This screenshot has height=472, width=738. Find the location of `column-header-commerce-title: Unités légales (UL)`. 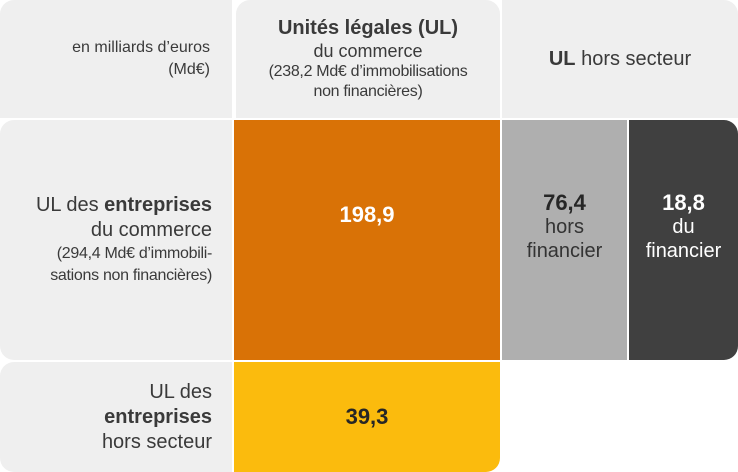

column-header-commerce-title: Unités légales (UL) is located at coordinates (368, 28).